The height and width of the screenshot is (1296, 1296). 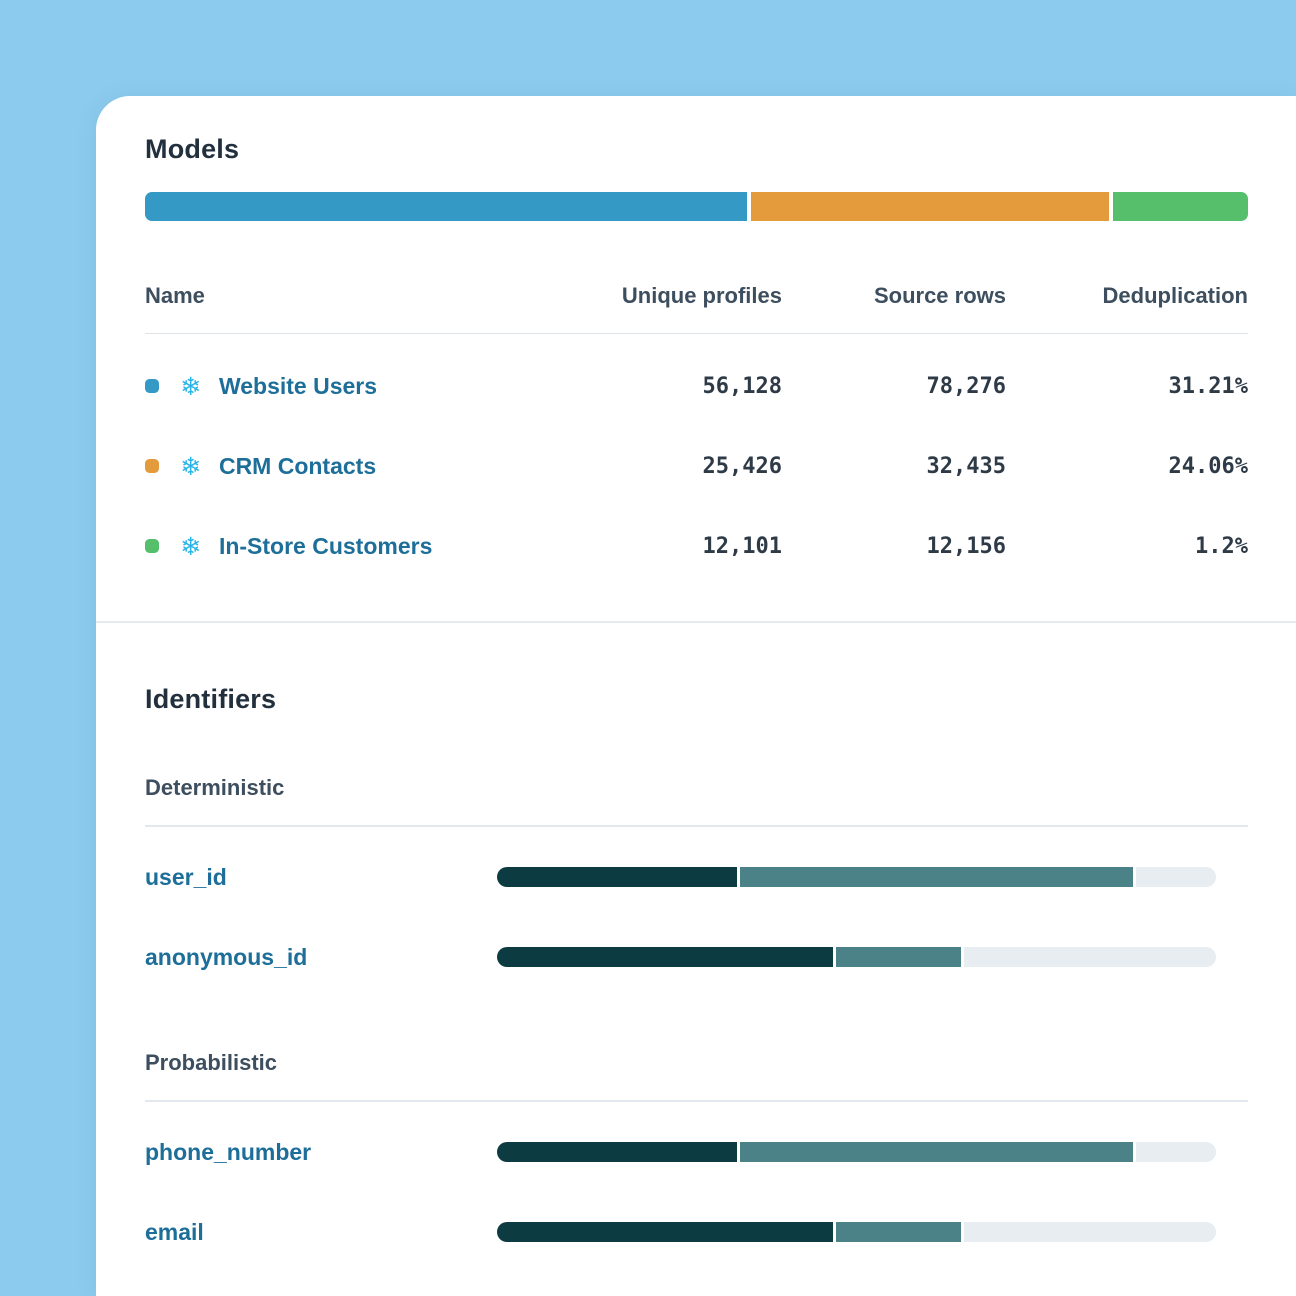 I want to click on model-name-cell: ❄ Website Users, so click(x=353, y=386).